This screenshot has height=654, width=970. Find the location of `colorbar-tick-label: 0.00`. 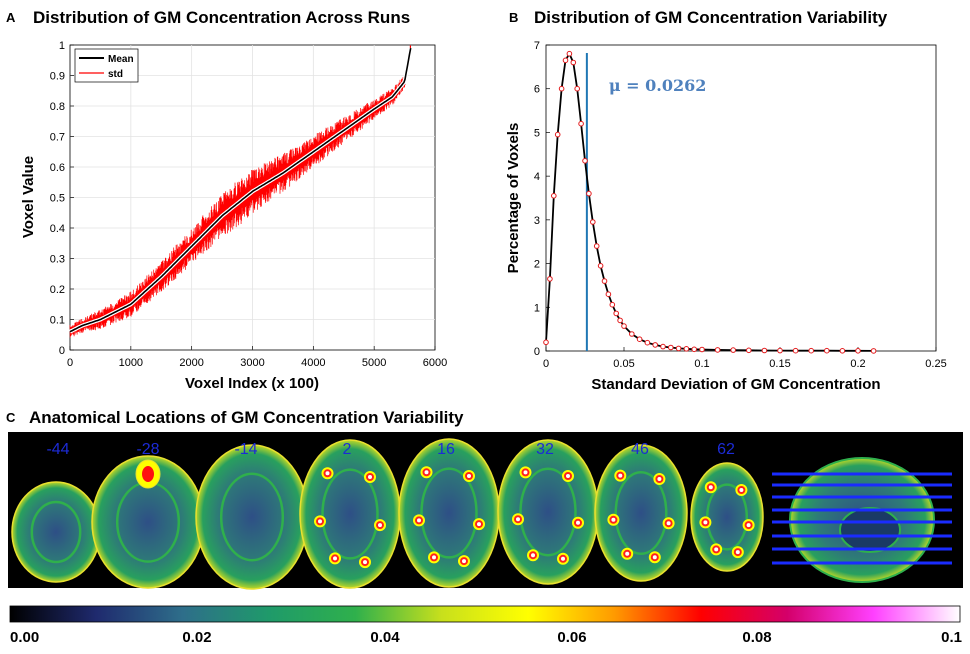

colorbar-tick-label: 0.00 is located at coordinates (24, 637).